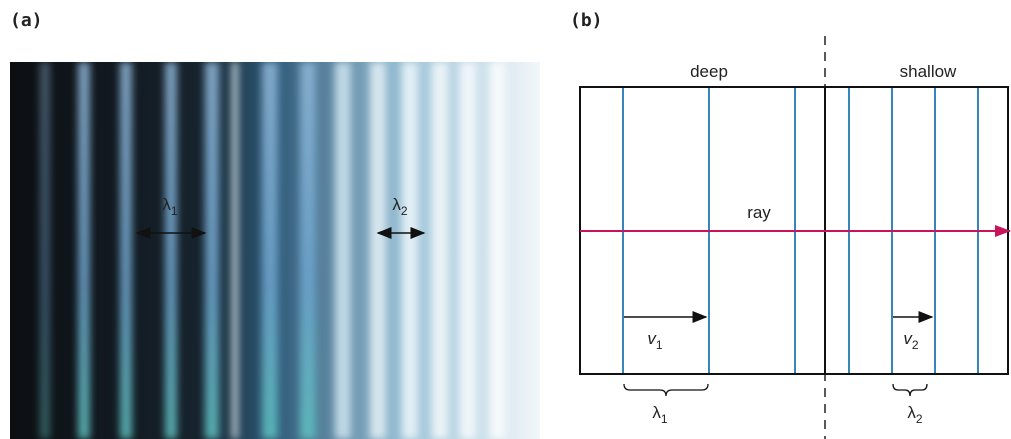 This screenshot has width=1011, height=439. I want to click on panel-label: (a), so click(26, 20).